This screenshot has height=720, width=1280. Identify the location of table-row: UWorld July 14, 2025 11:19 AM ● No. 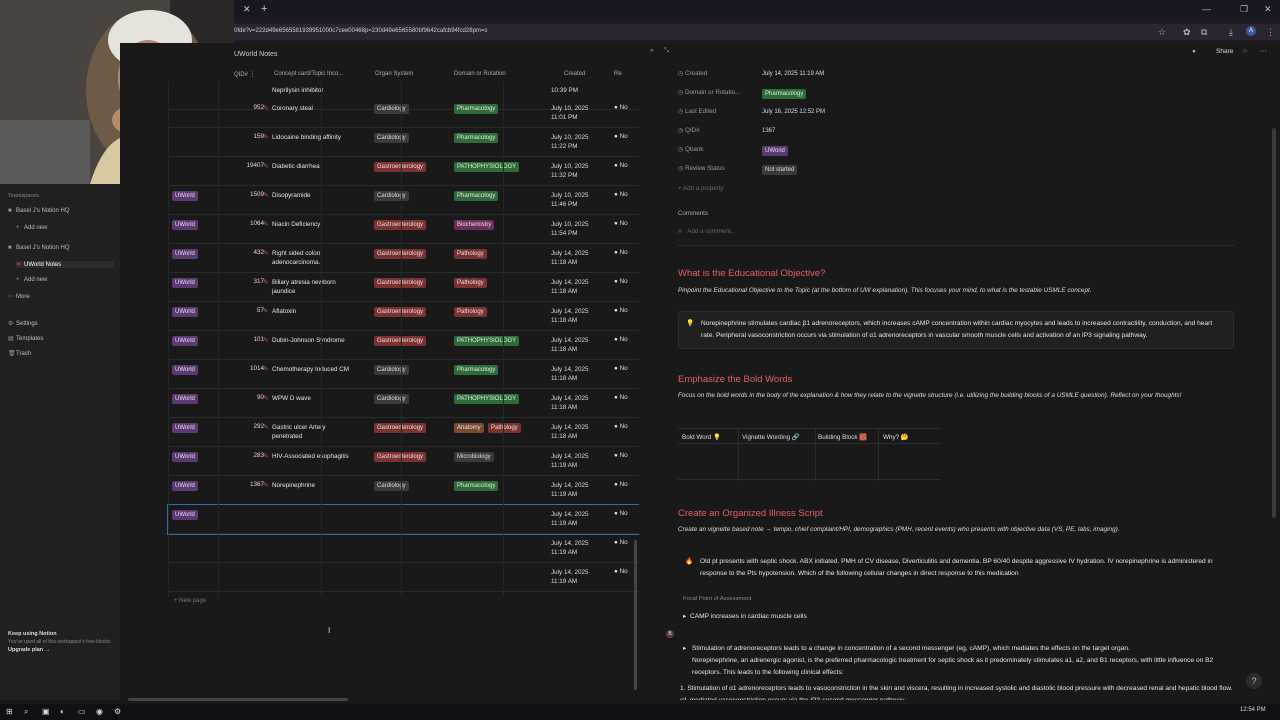
(403, 519).